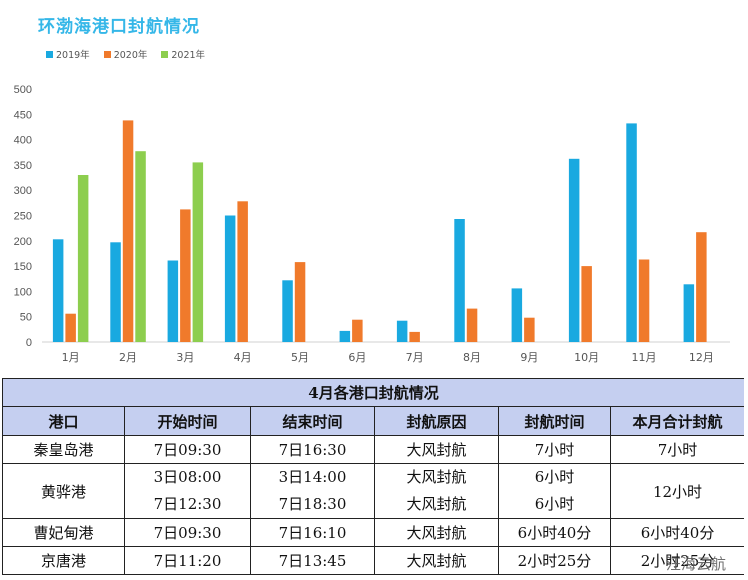 The image size is (748, 580). I want to click on legend-label-2021: 2021年, so click(188, 55).